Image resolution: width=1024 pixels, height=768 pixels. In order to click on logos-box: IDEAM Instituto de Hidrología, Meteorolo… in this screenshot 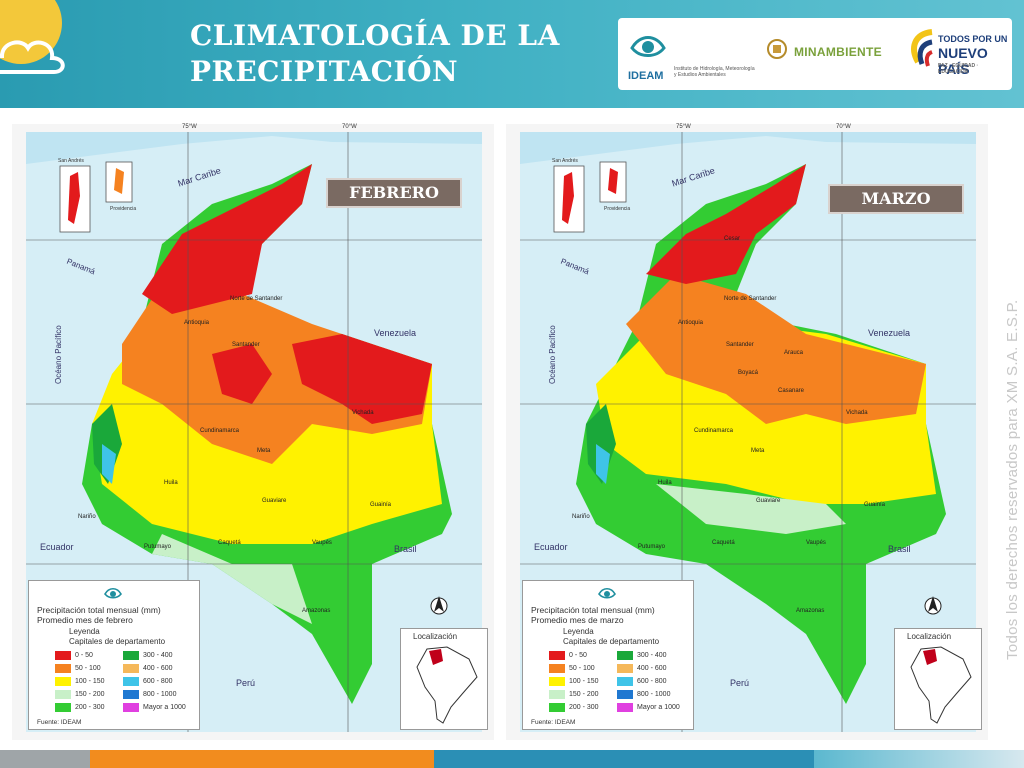, I will do `click(815, 54)`.